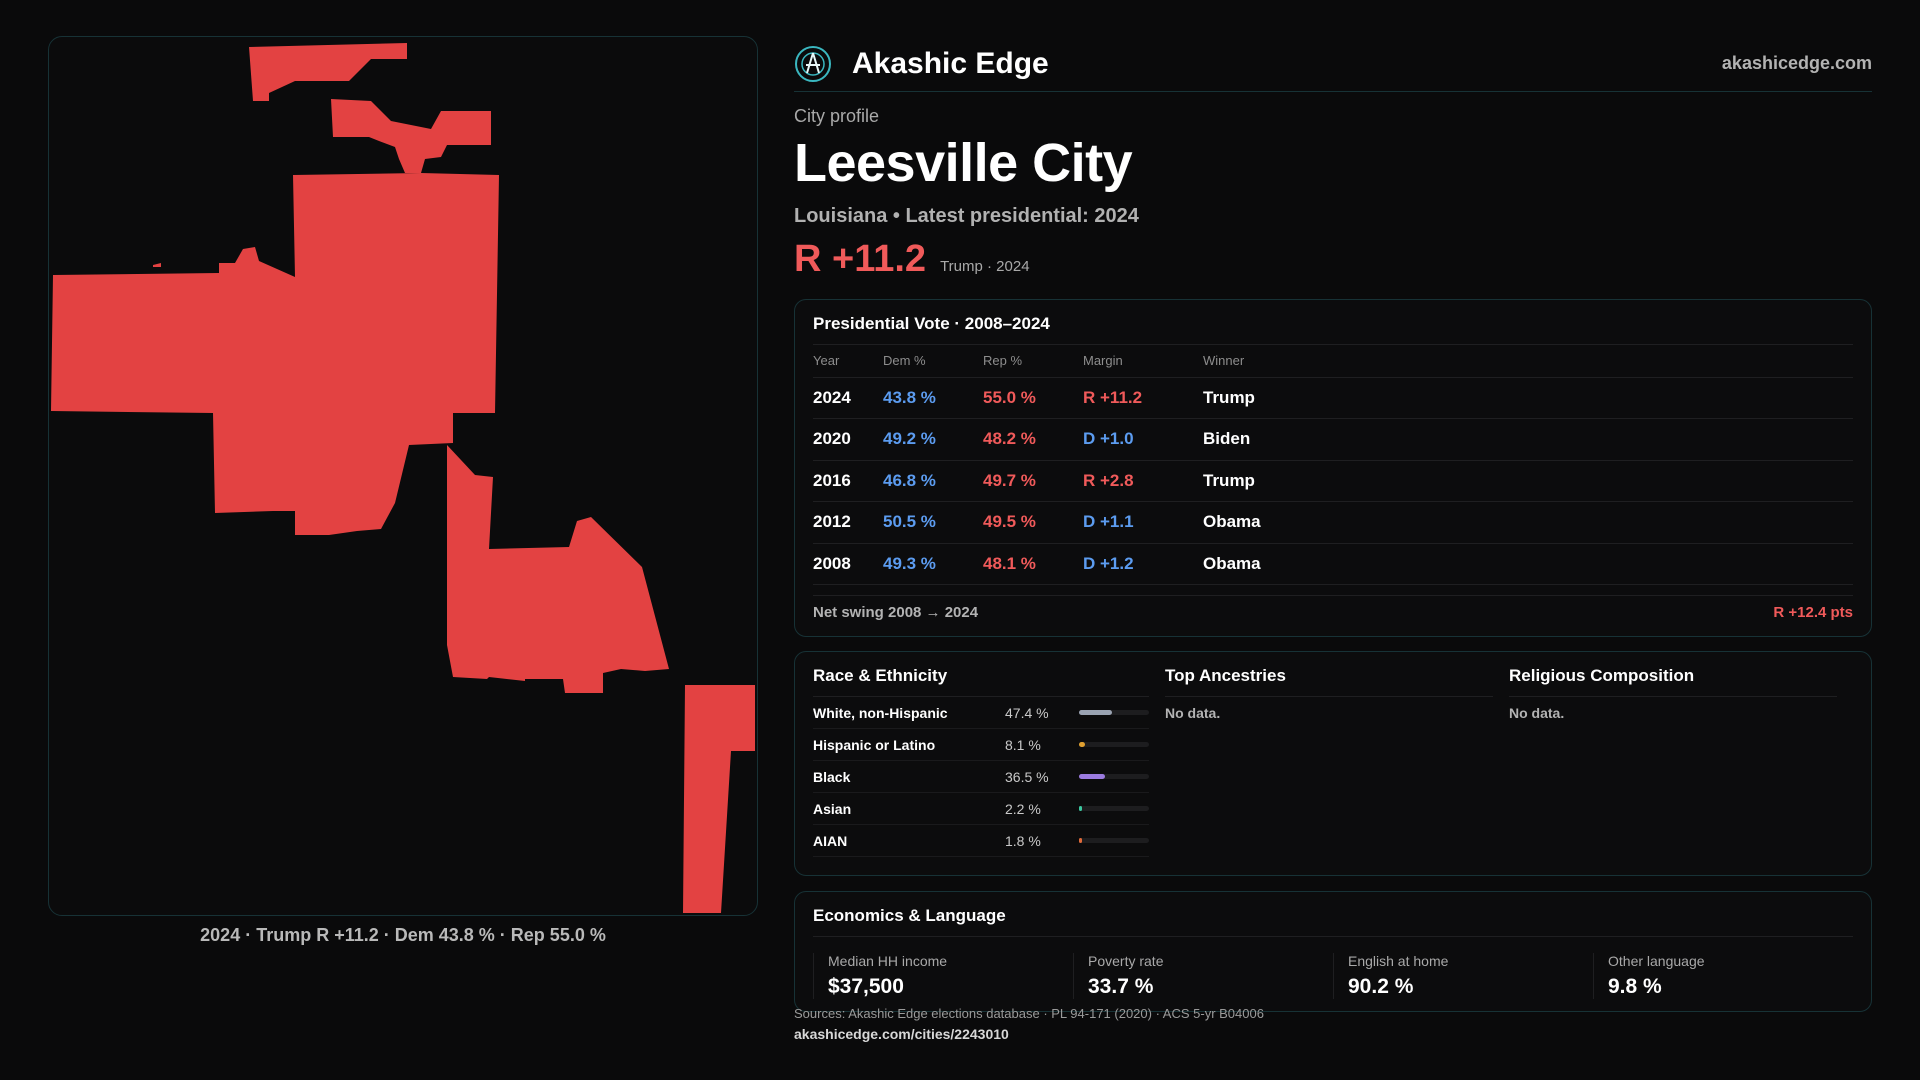  I want to click on rep-share-cell: 49.5 %, so click(1033, 522).